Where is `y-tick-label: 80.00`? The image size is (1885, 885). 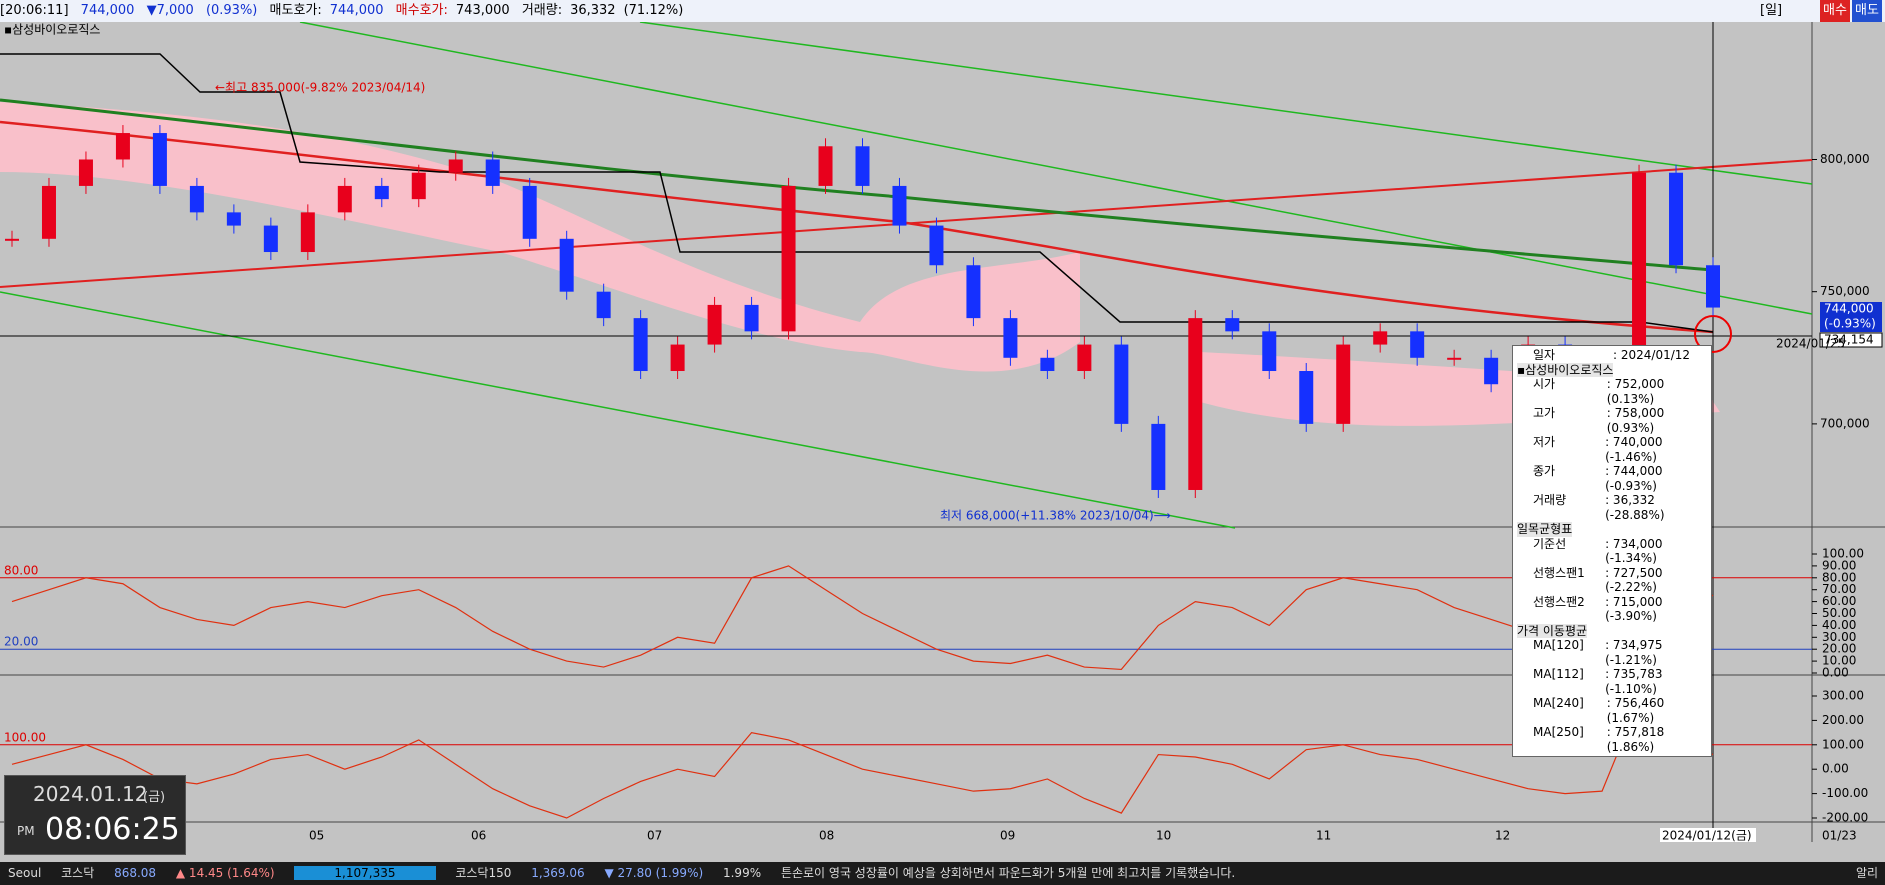 y-tick-label: 80.00 is located at coordinates (1839, 577).